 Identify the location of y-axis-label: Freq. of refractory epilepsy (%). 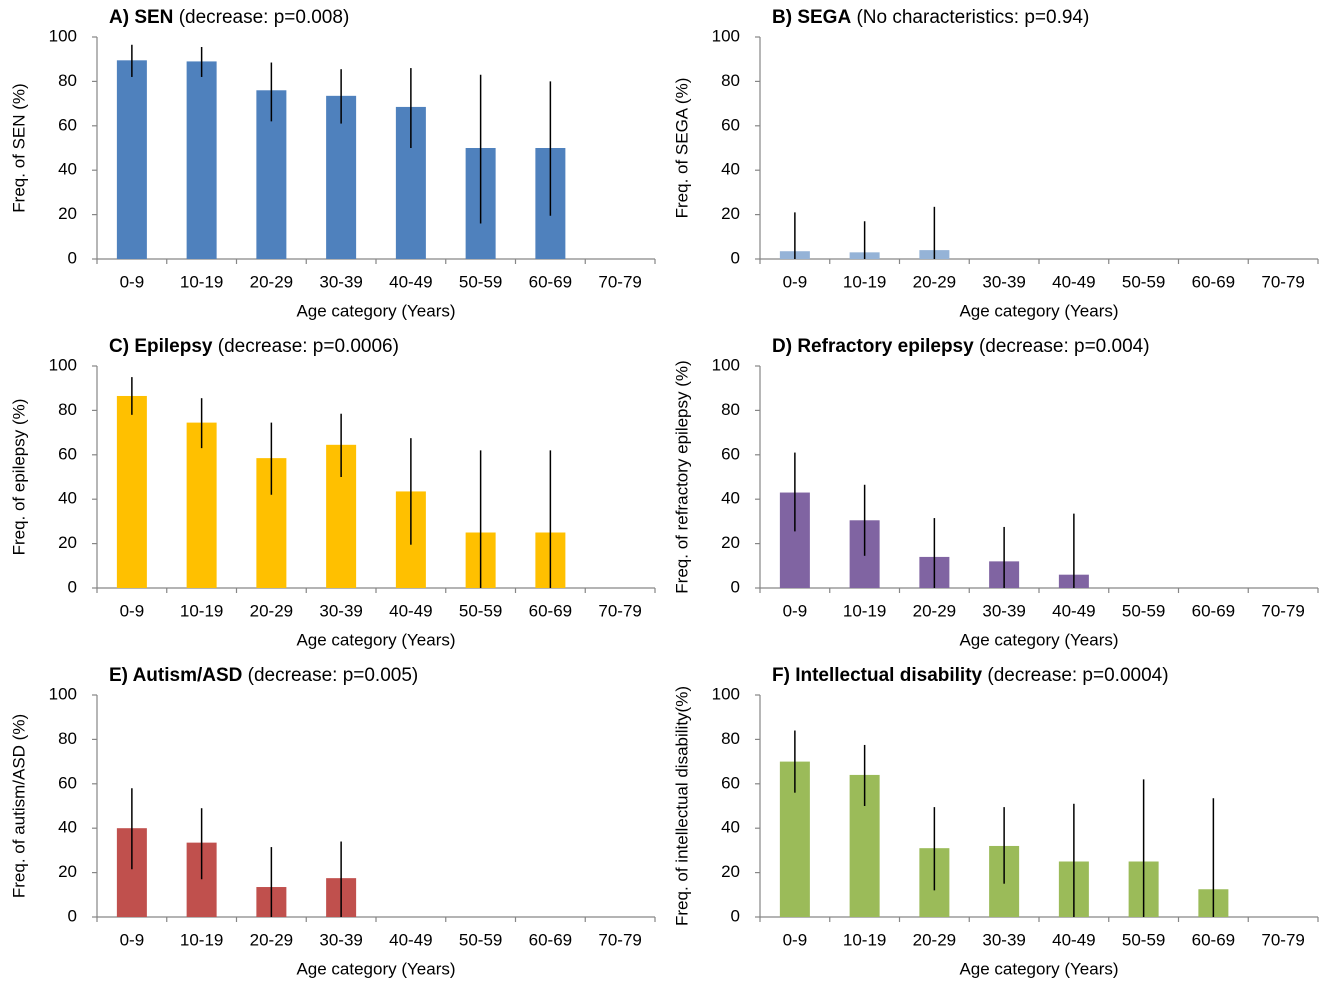
(681, 476).